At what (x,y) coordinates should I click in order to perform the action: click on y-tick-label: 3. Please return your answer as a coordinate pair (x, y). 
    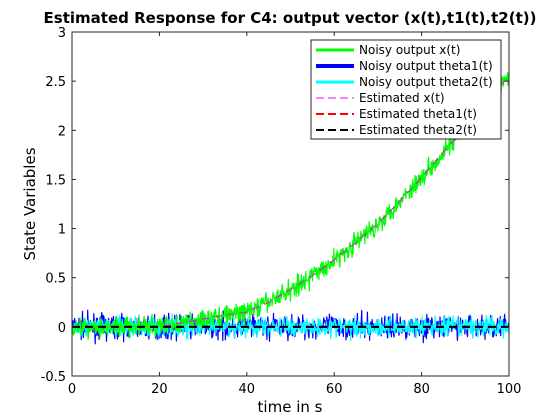
    Looking at the image, I should click on (62, 33).